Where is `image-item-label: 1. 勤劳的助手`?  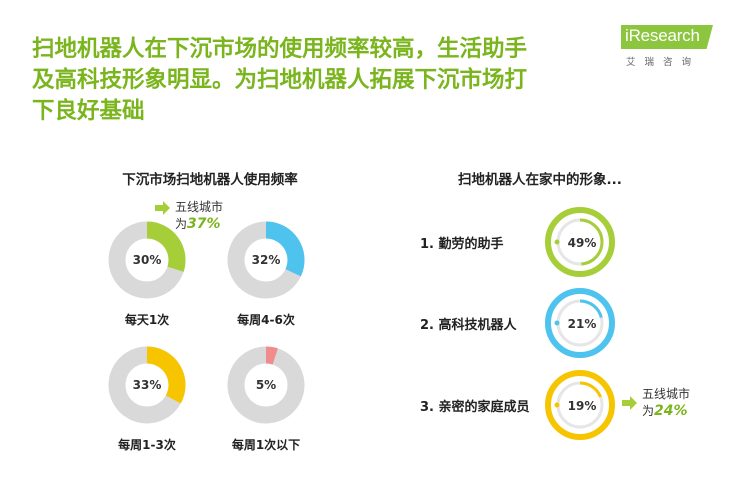
image-item-label: 1. 勤劳的助手 is located at coordinates (462, 244).